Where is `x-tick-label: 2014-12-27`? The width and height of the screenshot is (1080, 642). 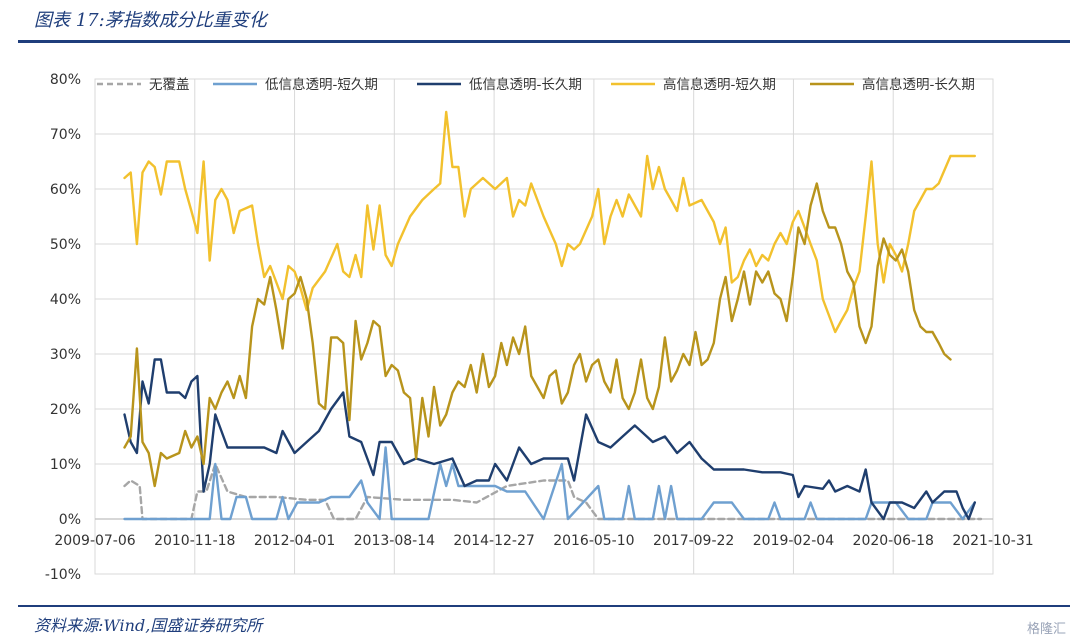 x-tick-label: 2014-12-27 is located at coordinates (493, 541).